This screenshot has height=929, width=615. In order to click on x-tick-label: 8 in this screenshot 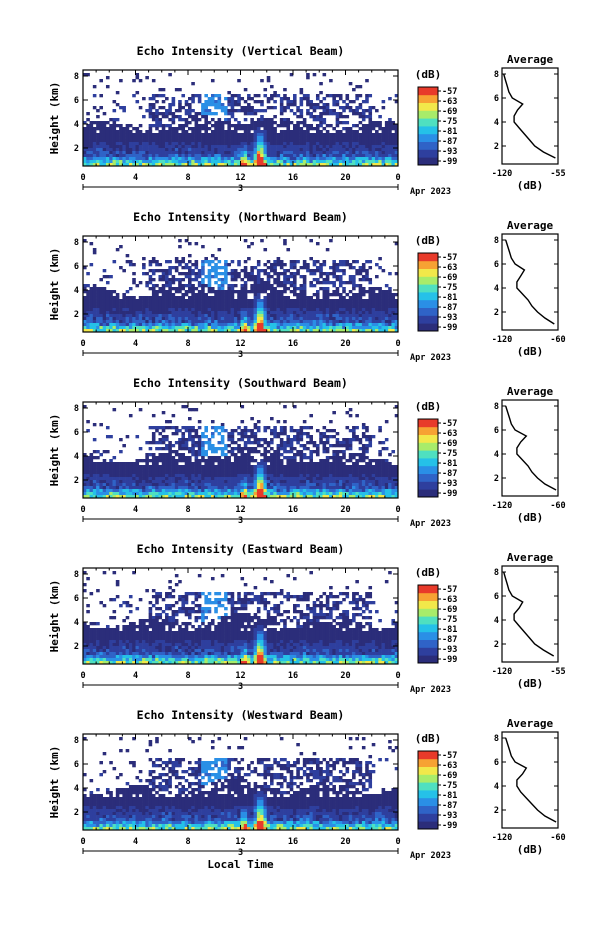, I will do `click(187, 344)`.